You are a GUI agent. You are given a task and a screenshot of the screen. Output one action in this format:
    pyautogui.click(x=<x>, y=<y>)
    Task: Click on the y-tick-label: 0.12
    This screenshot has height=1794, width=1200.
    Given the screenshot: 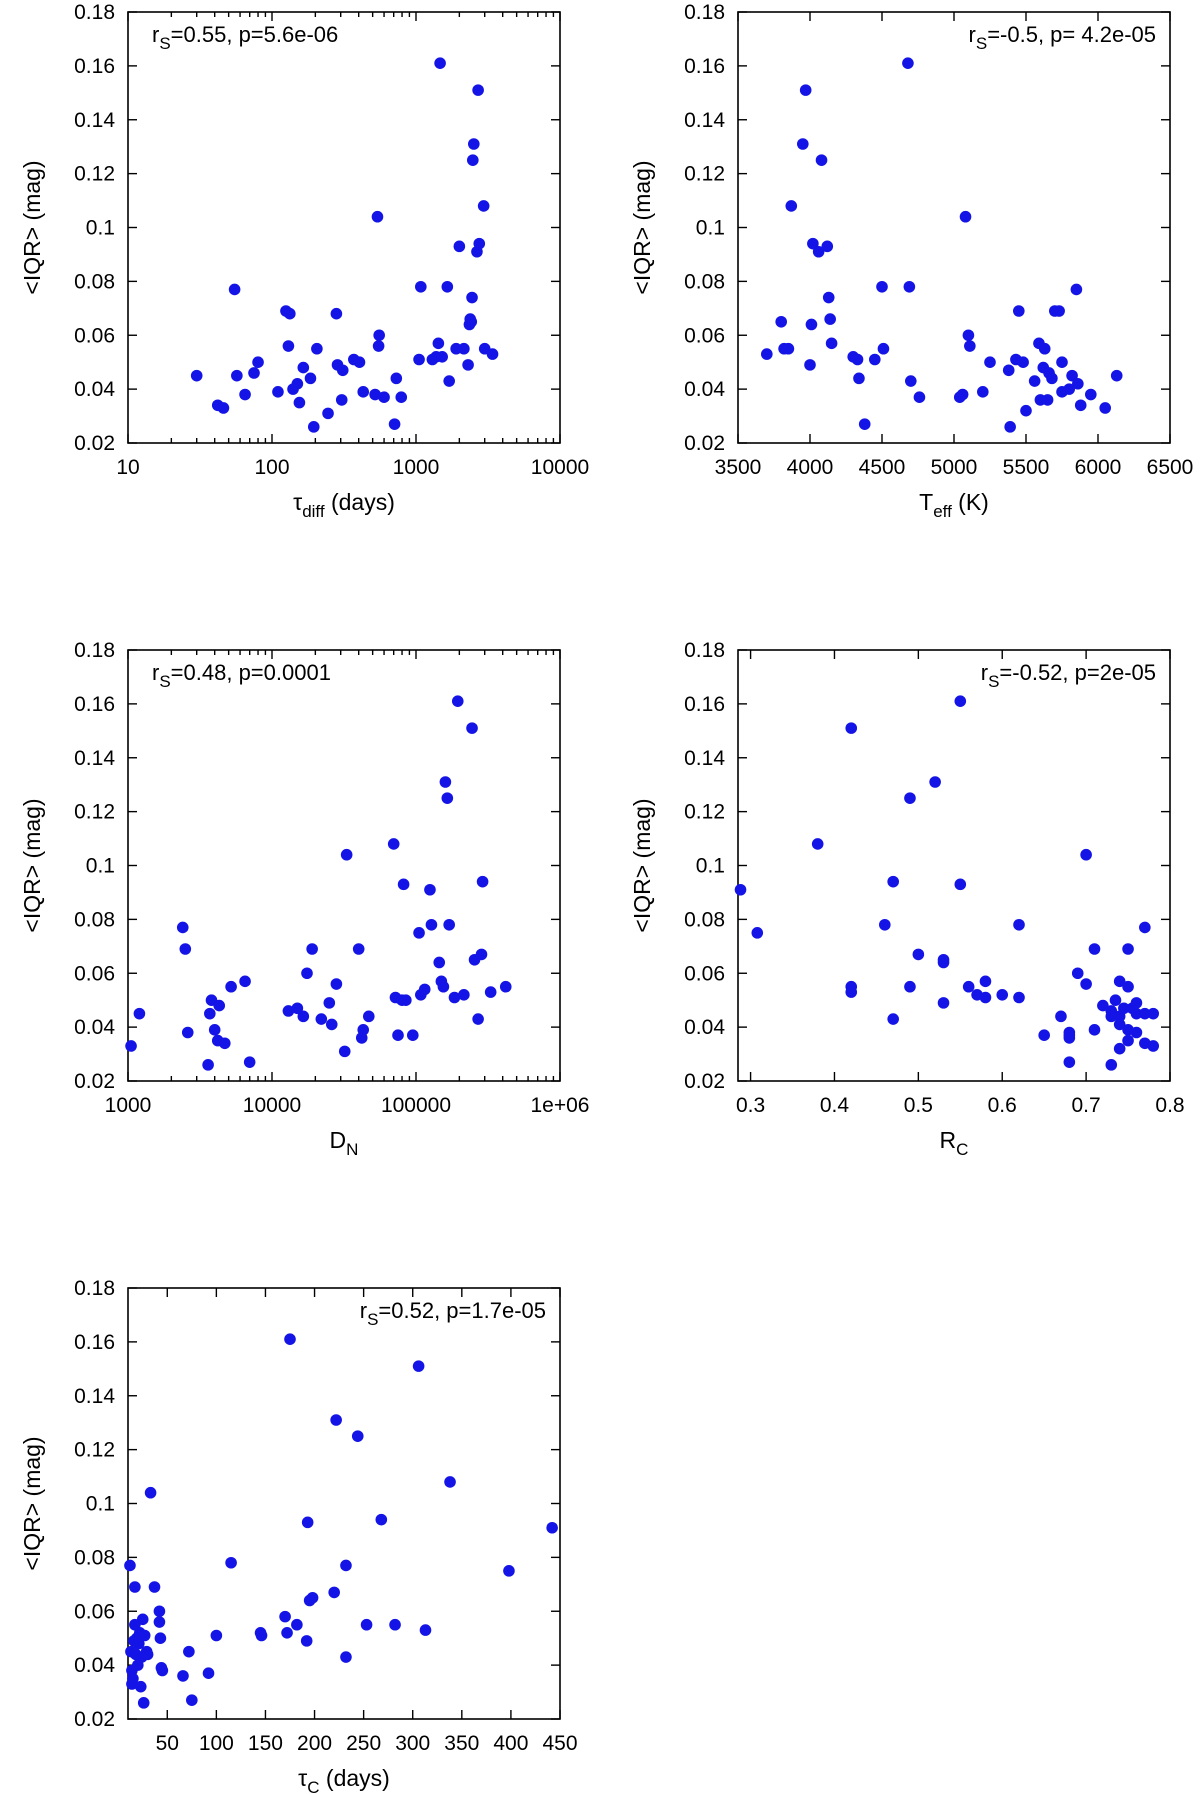 What is the action you would take?
    pyautogui.click(x=704, y=812)
    